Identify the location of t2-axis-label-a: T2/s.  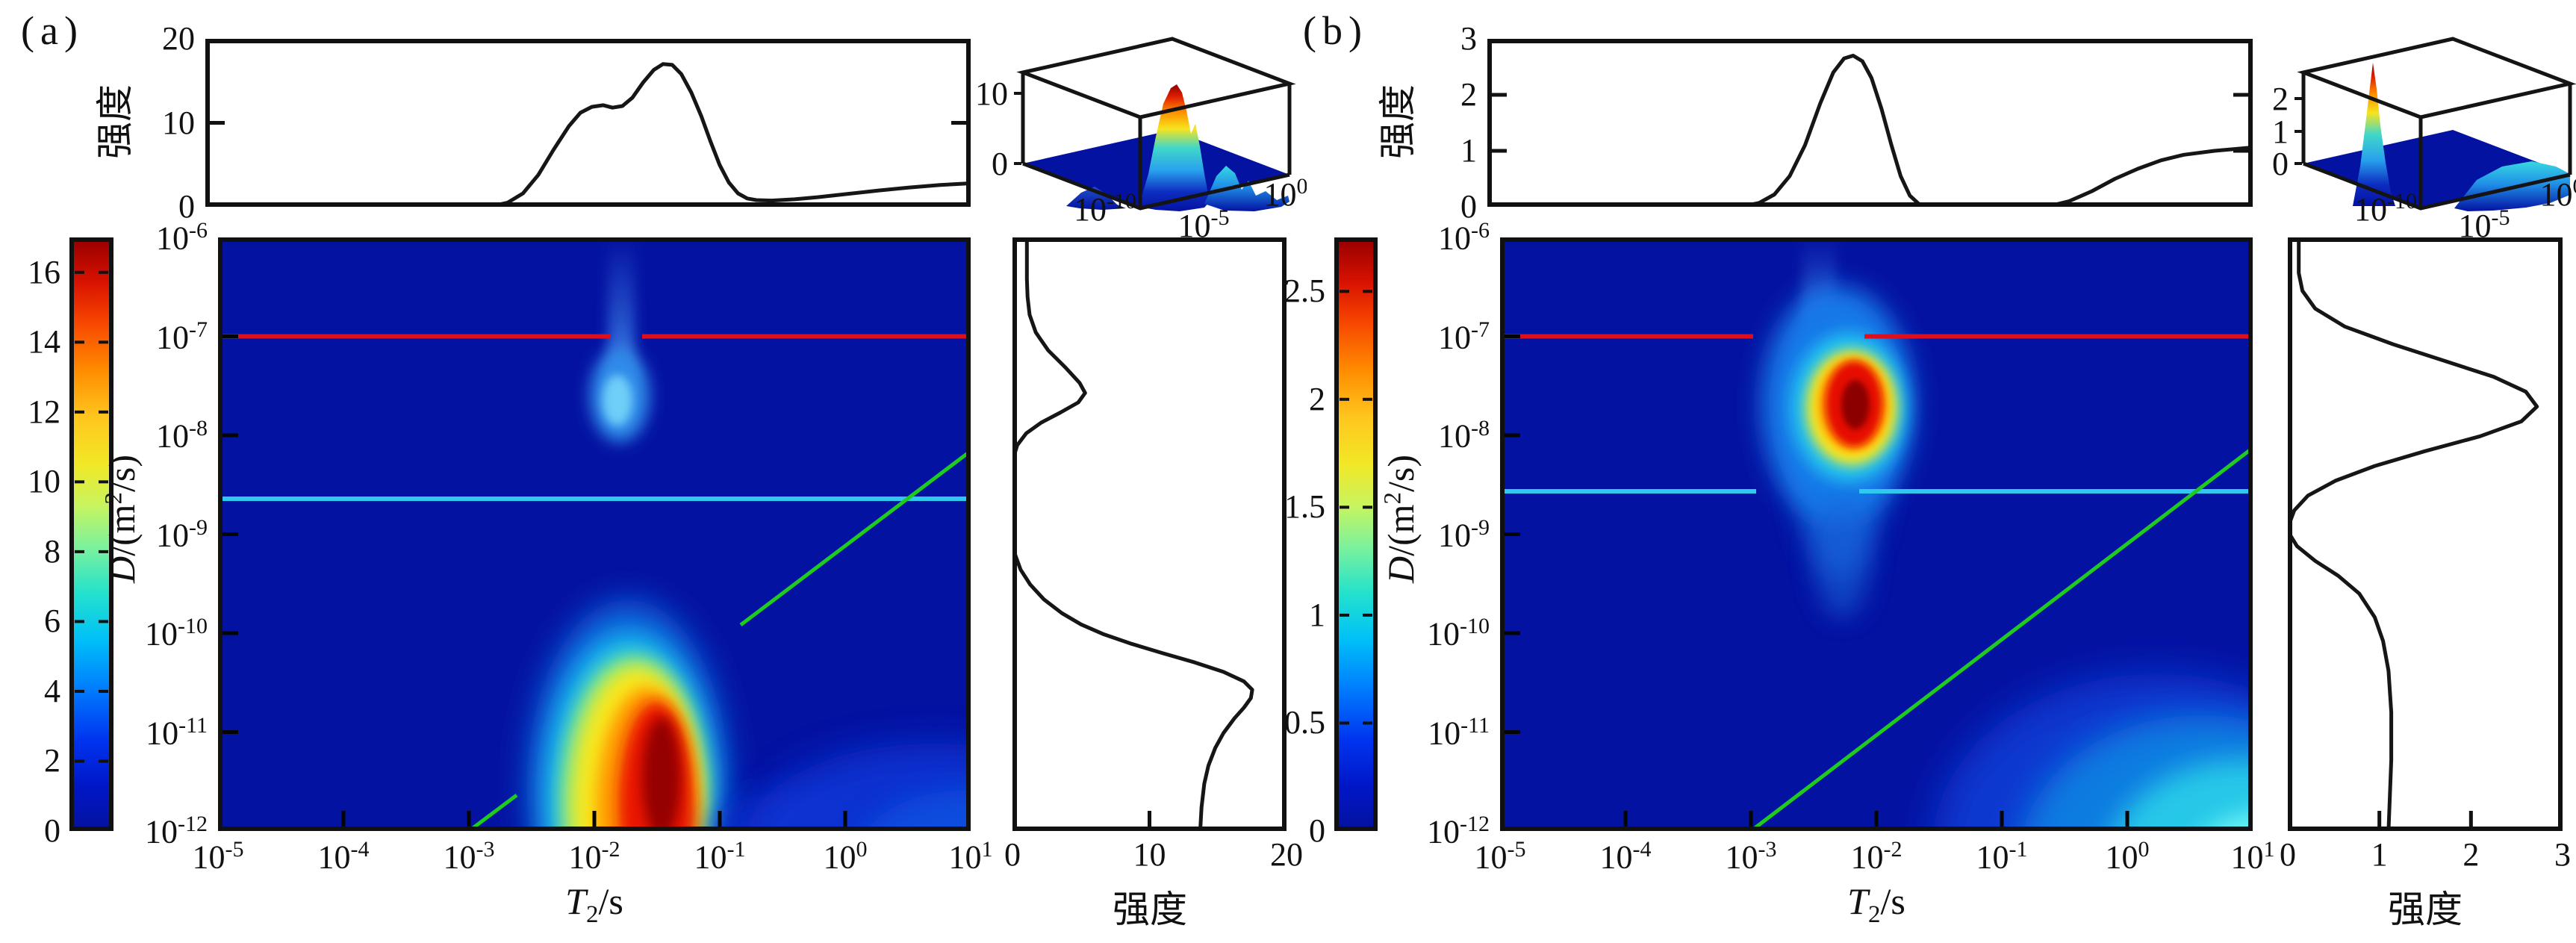
(594, 904).